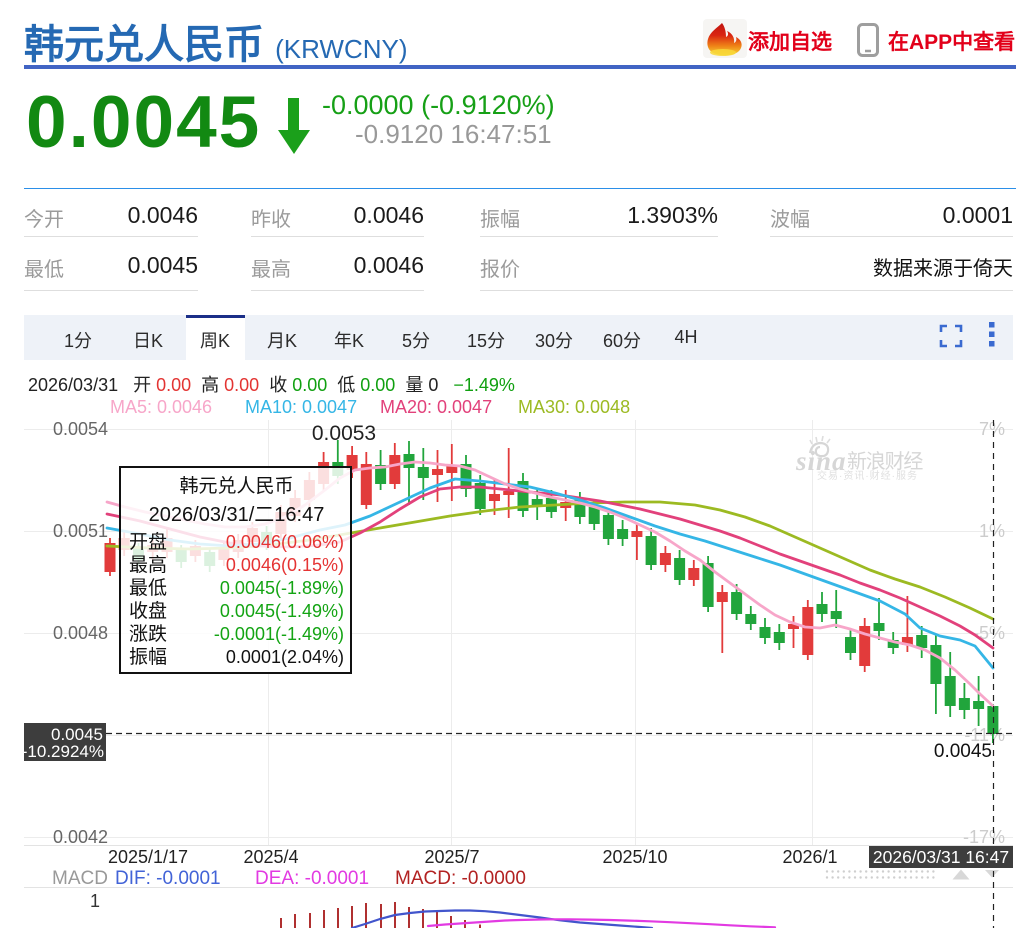 The image size is (1024, 928). Describe the element at coordinates (270, 857) in the screenshot. I see `svg-text: 2025/4` at that location.